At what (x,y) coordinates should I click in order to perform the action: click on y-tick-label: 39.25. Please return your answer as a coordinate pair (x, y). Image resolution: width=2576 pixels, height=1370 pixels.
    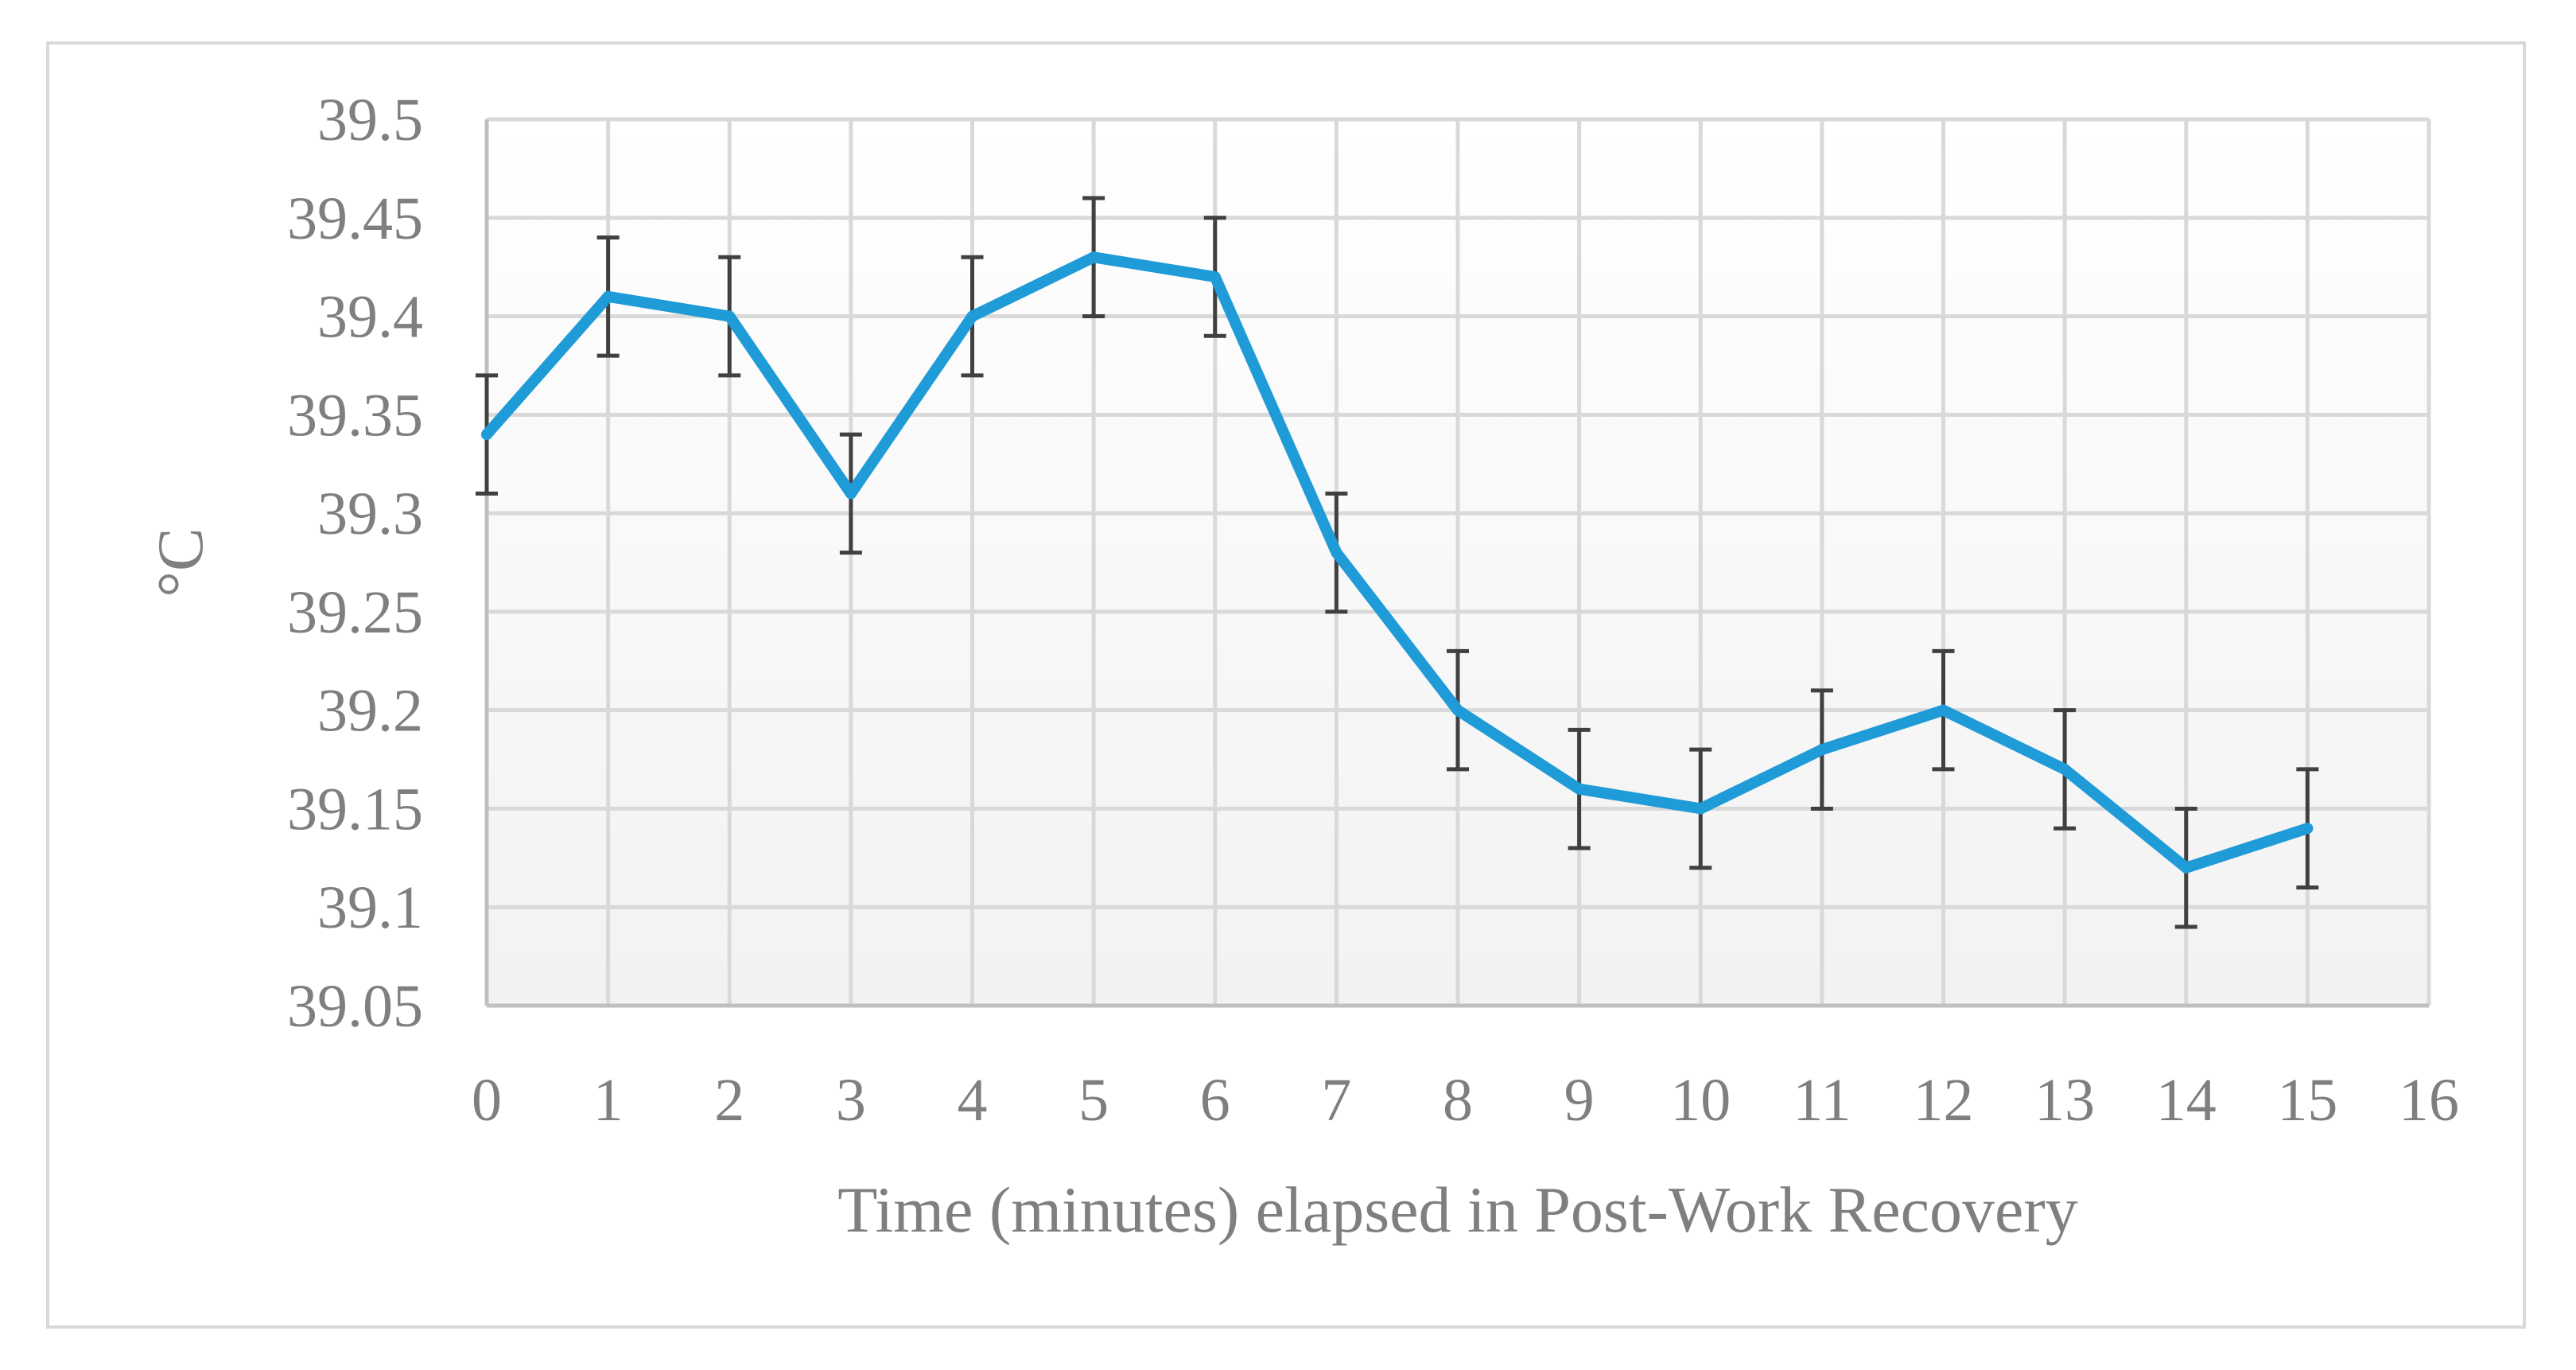
    Looking at the image, I should click on (355, 612).